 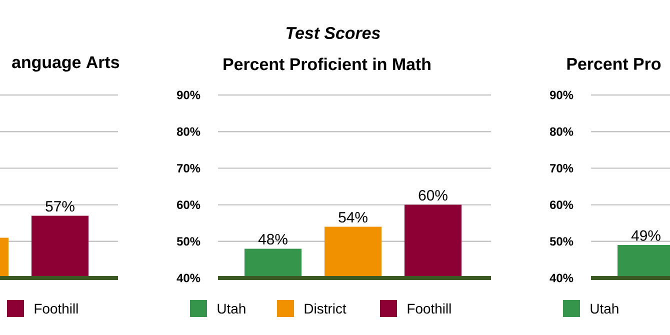 What do you see at coordinates (273, 239) in the screenshot?
I see `data-label: 48%` at bounding box center [273, 239].